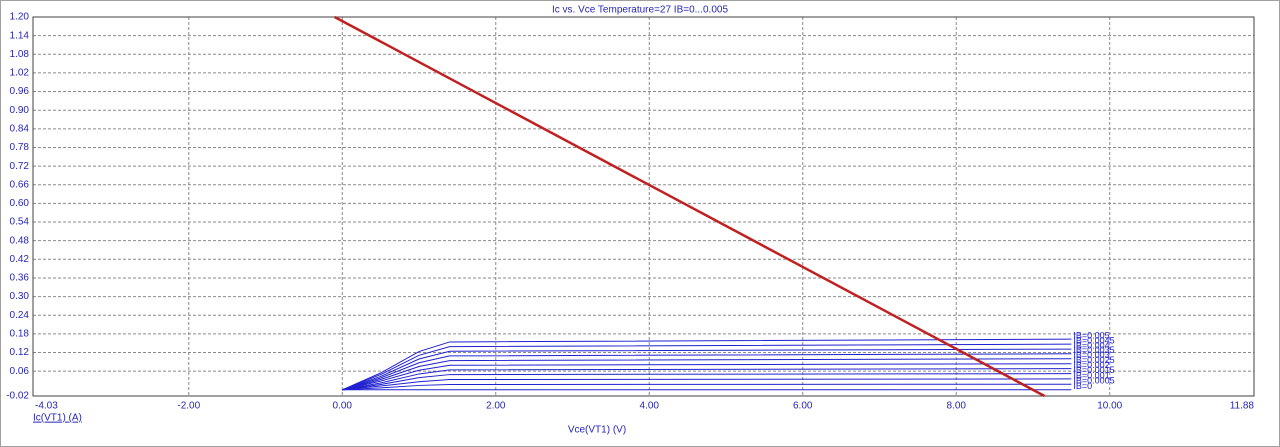 This screenshot has width=1280, height=447. I want to click on x-tick-label: 4.00, so click(650, 406).